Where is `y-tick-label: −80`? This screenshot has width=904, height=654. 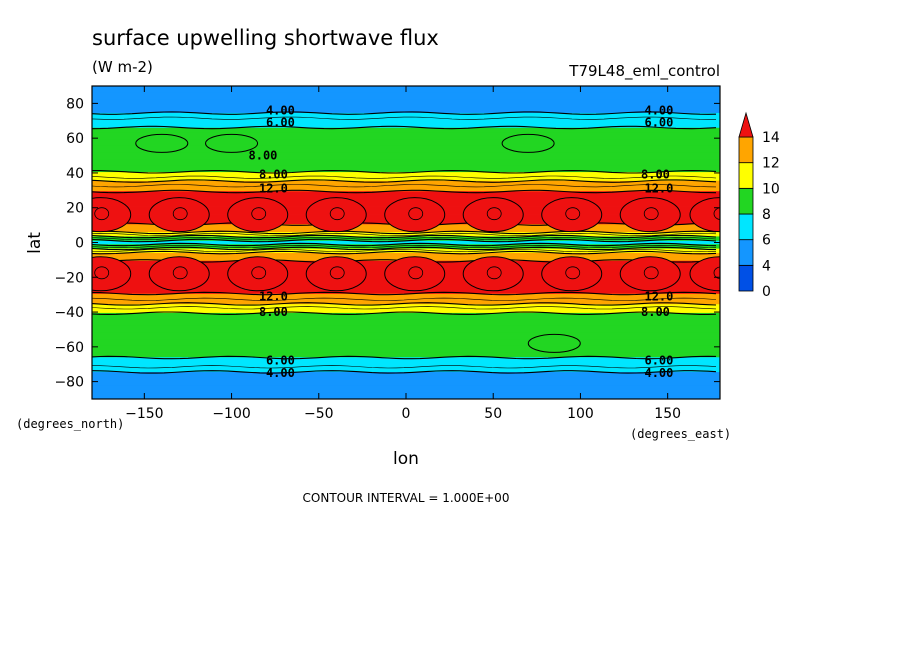
y-tick-label: −80 is located at coordinates (69, 383).